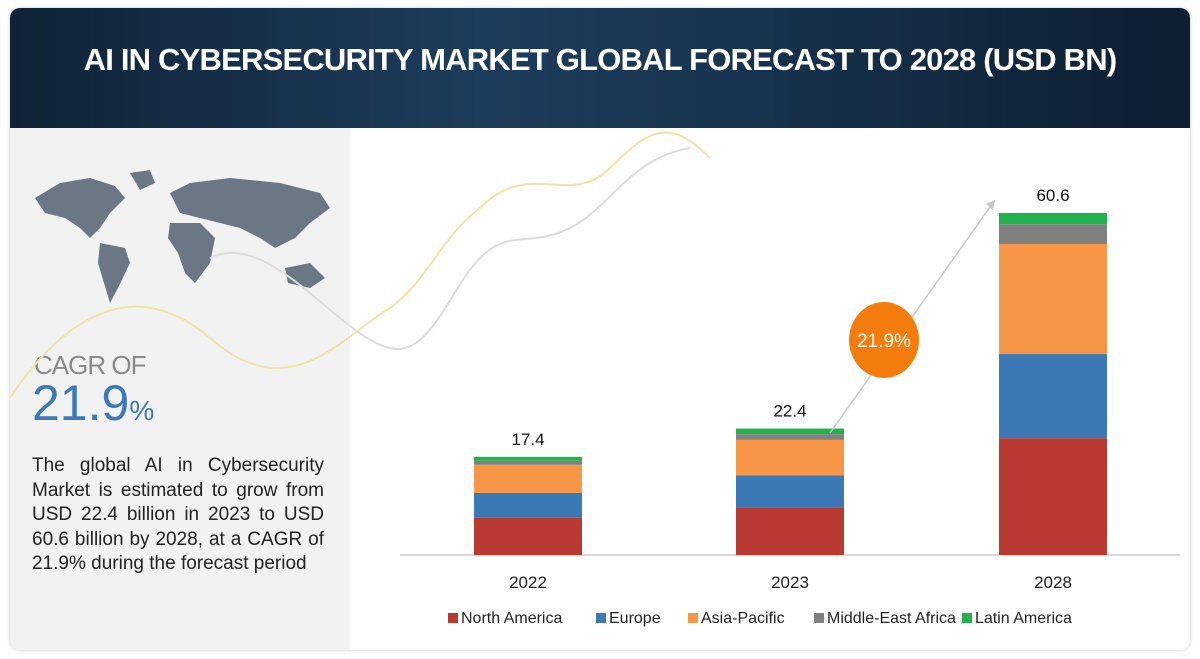 The height and width of the screenshot is (659, 1200). Describe the element at coordinates (81, 403) in the screenshot. I see `cagr-number: 21.9` at that location.